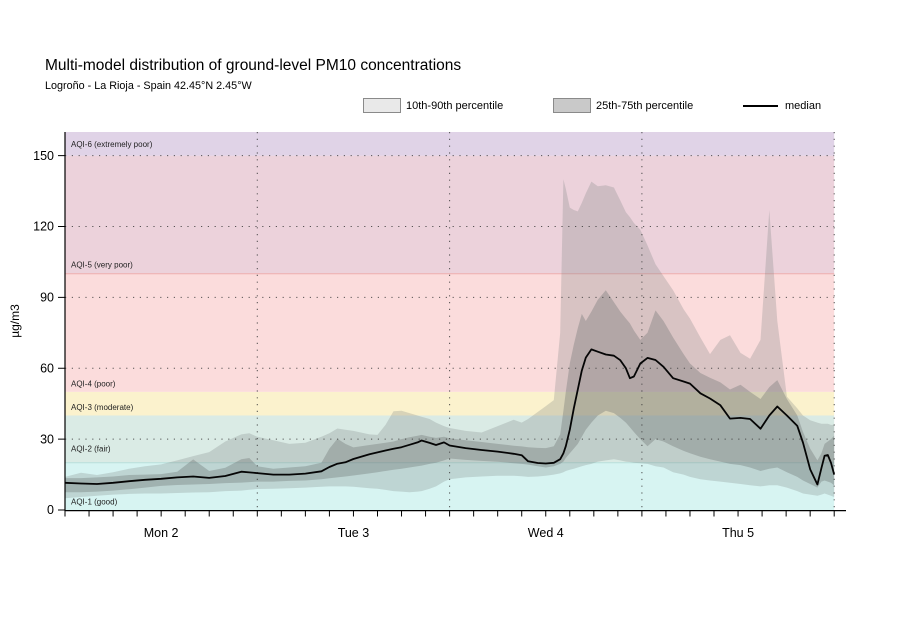 The image size is (900, 643). What do you see at coordinates (94, 502) in the screenshot?
I see `aqi-band-label: AQI-1 (good)` at bounding box center [94, 502].